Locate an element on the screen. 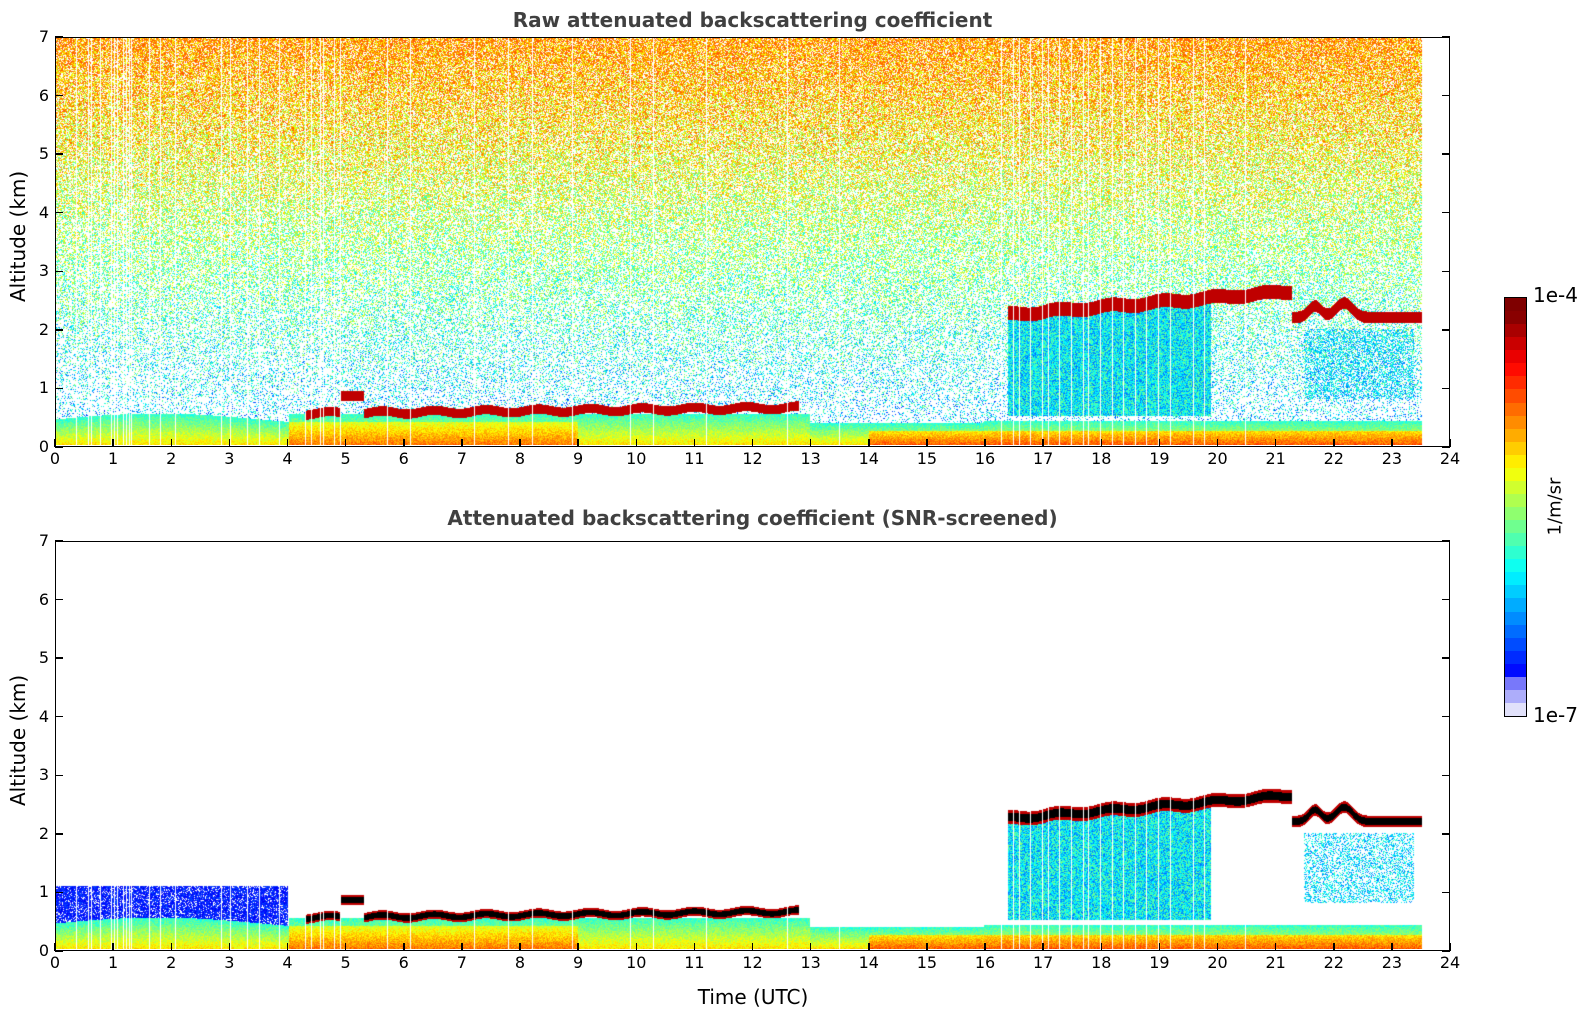  x-tick-label: 1 is located at coordinates (113, 962).